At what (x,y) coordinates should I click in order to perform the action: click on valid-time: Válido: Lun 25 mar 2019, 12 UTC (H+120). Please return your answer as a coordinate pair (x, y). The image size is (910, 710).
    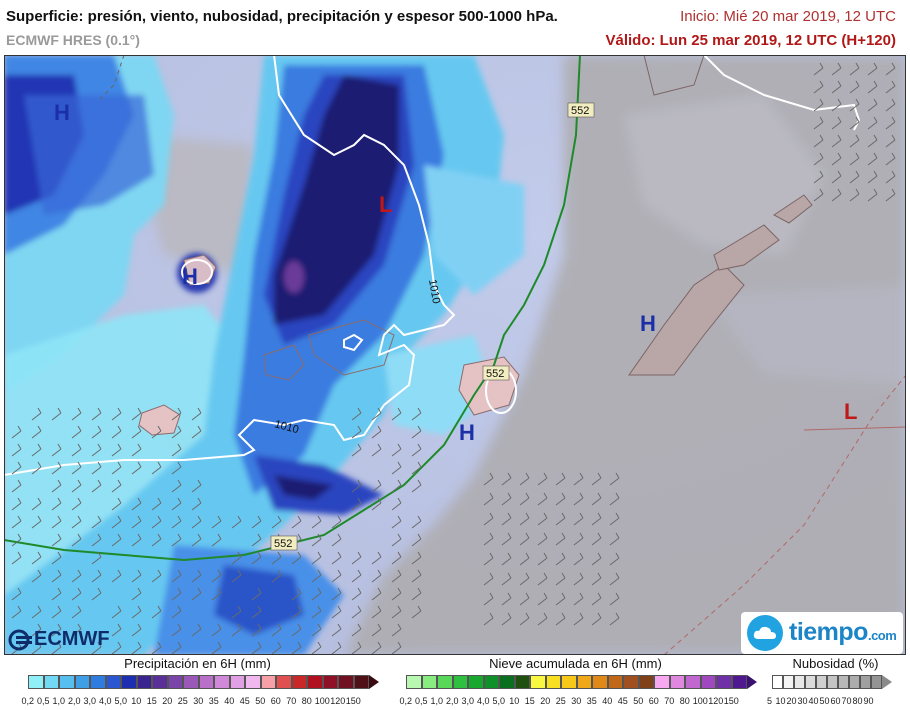
    Looking at the image, I should click on (750, 40).